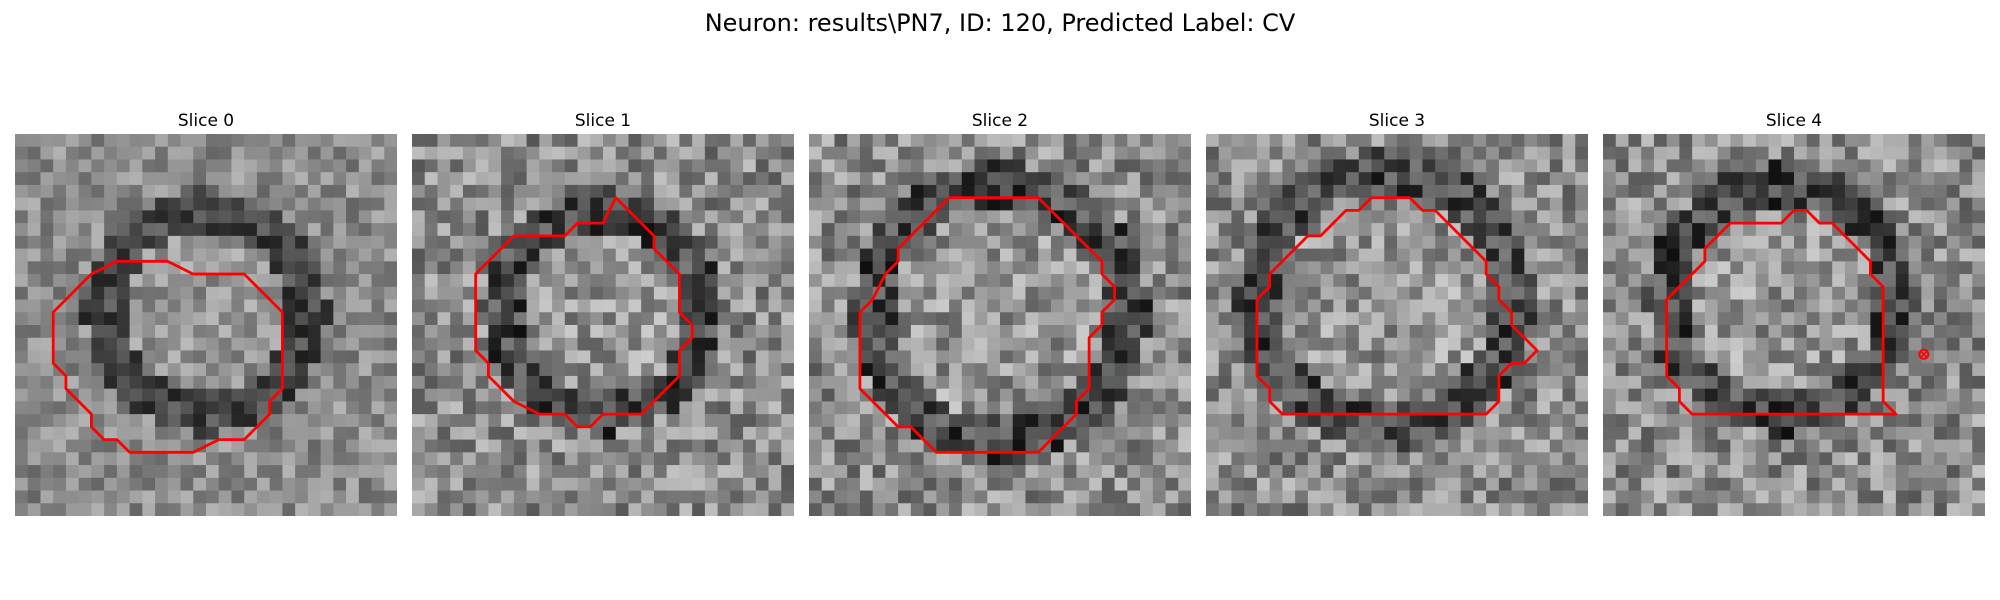 The width and height of the screenshot is (2000, 600). What do you see at coordinates (1000, 121) in the screenshot?
I see `slice-title-2: Slice 2` at bounding box center [1000, 121].